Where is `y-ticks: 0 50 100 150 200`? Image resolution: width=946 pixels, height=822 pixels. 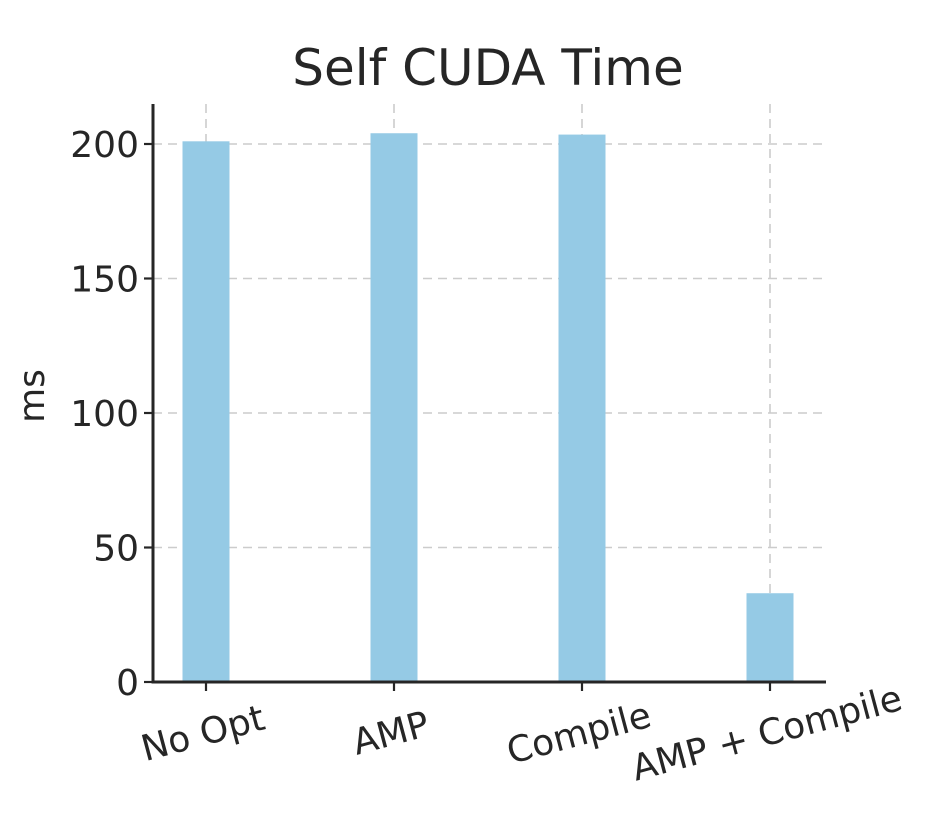
y-ticks: 0 50 100 150 200 is located at coordinates (111, 414).